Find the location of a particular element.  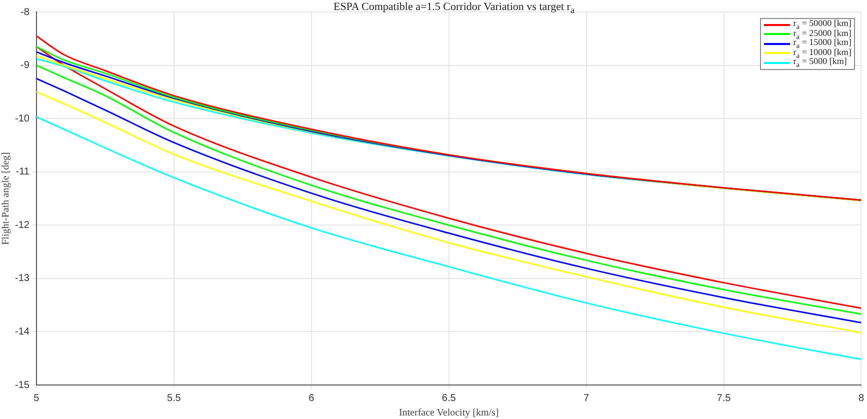

x-tick-label: 6 is located at coordinates (311, 398).